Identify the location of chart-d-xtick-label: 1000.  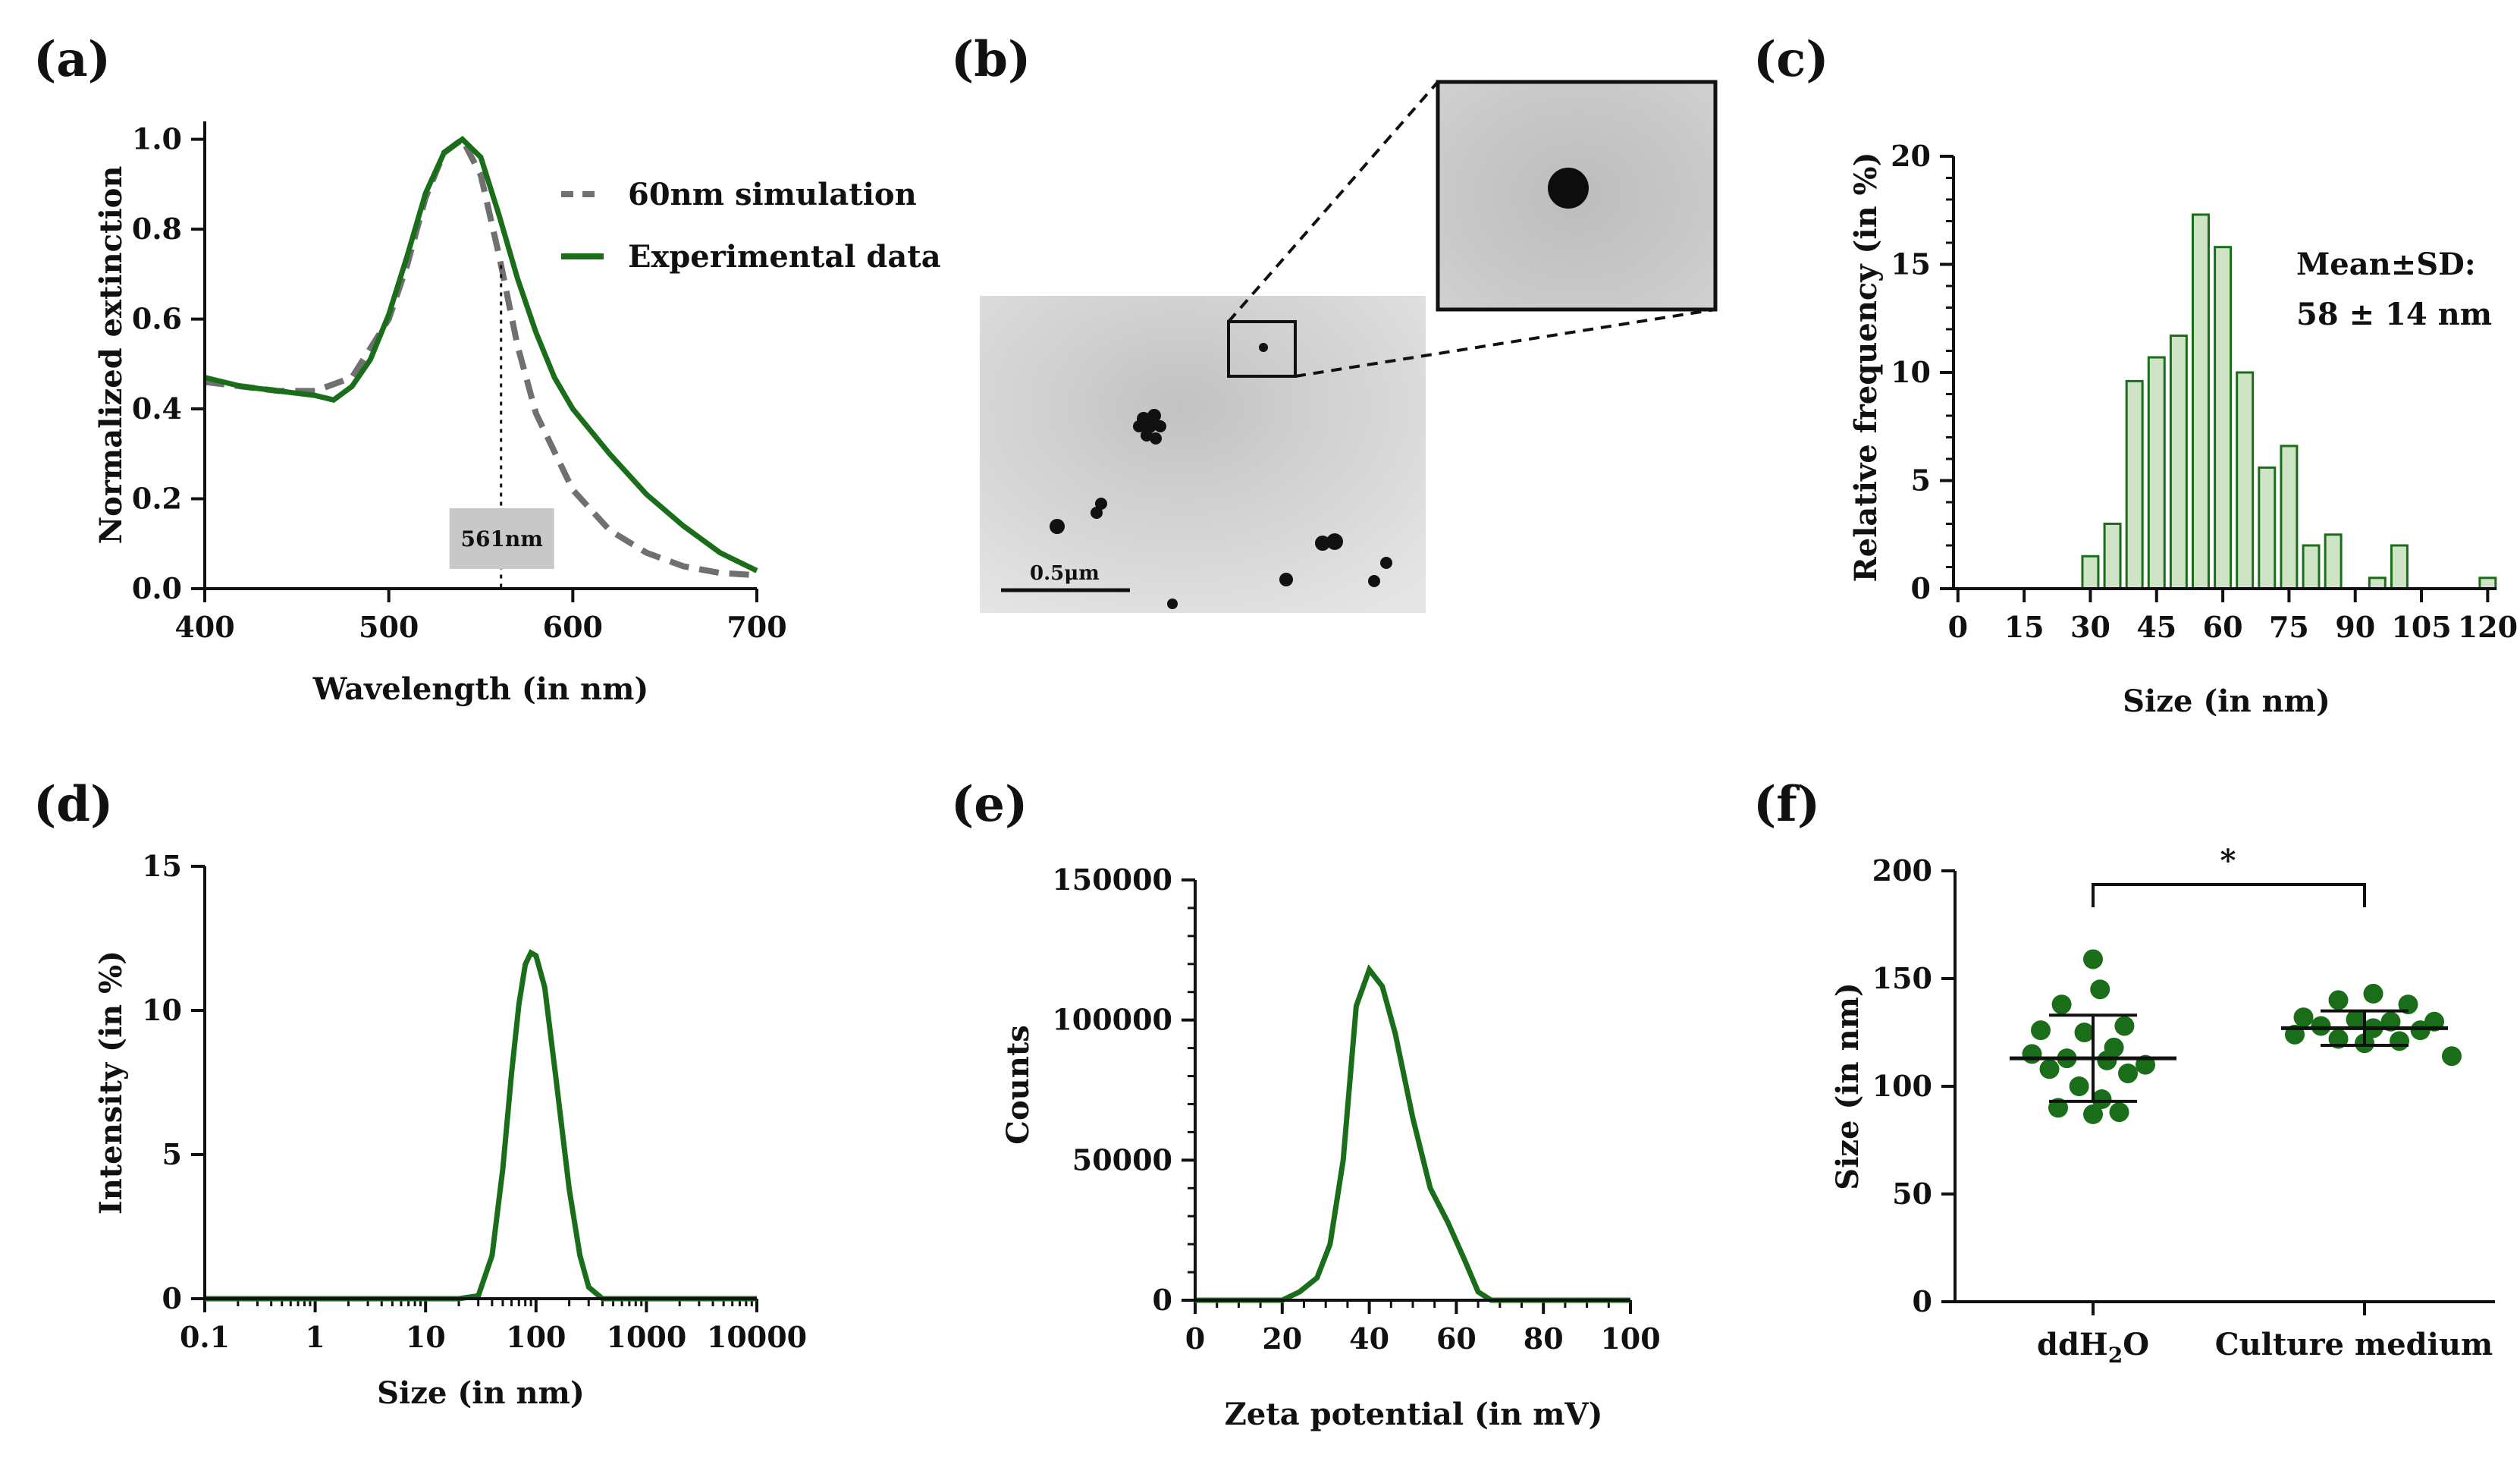
(647, 1337).